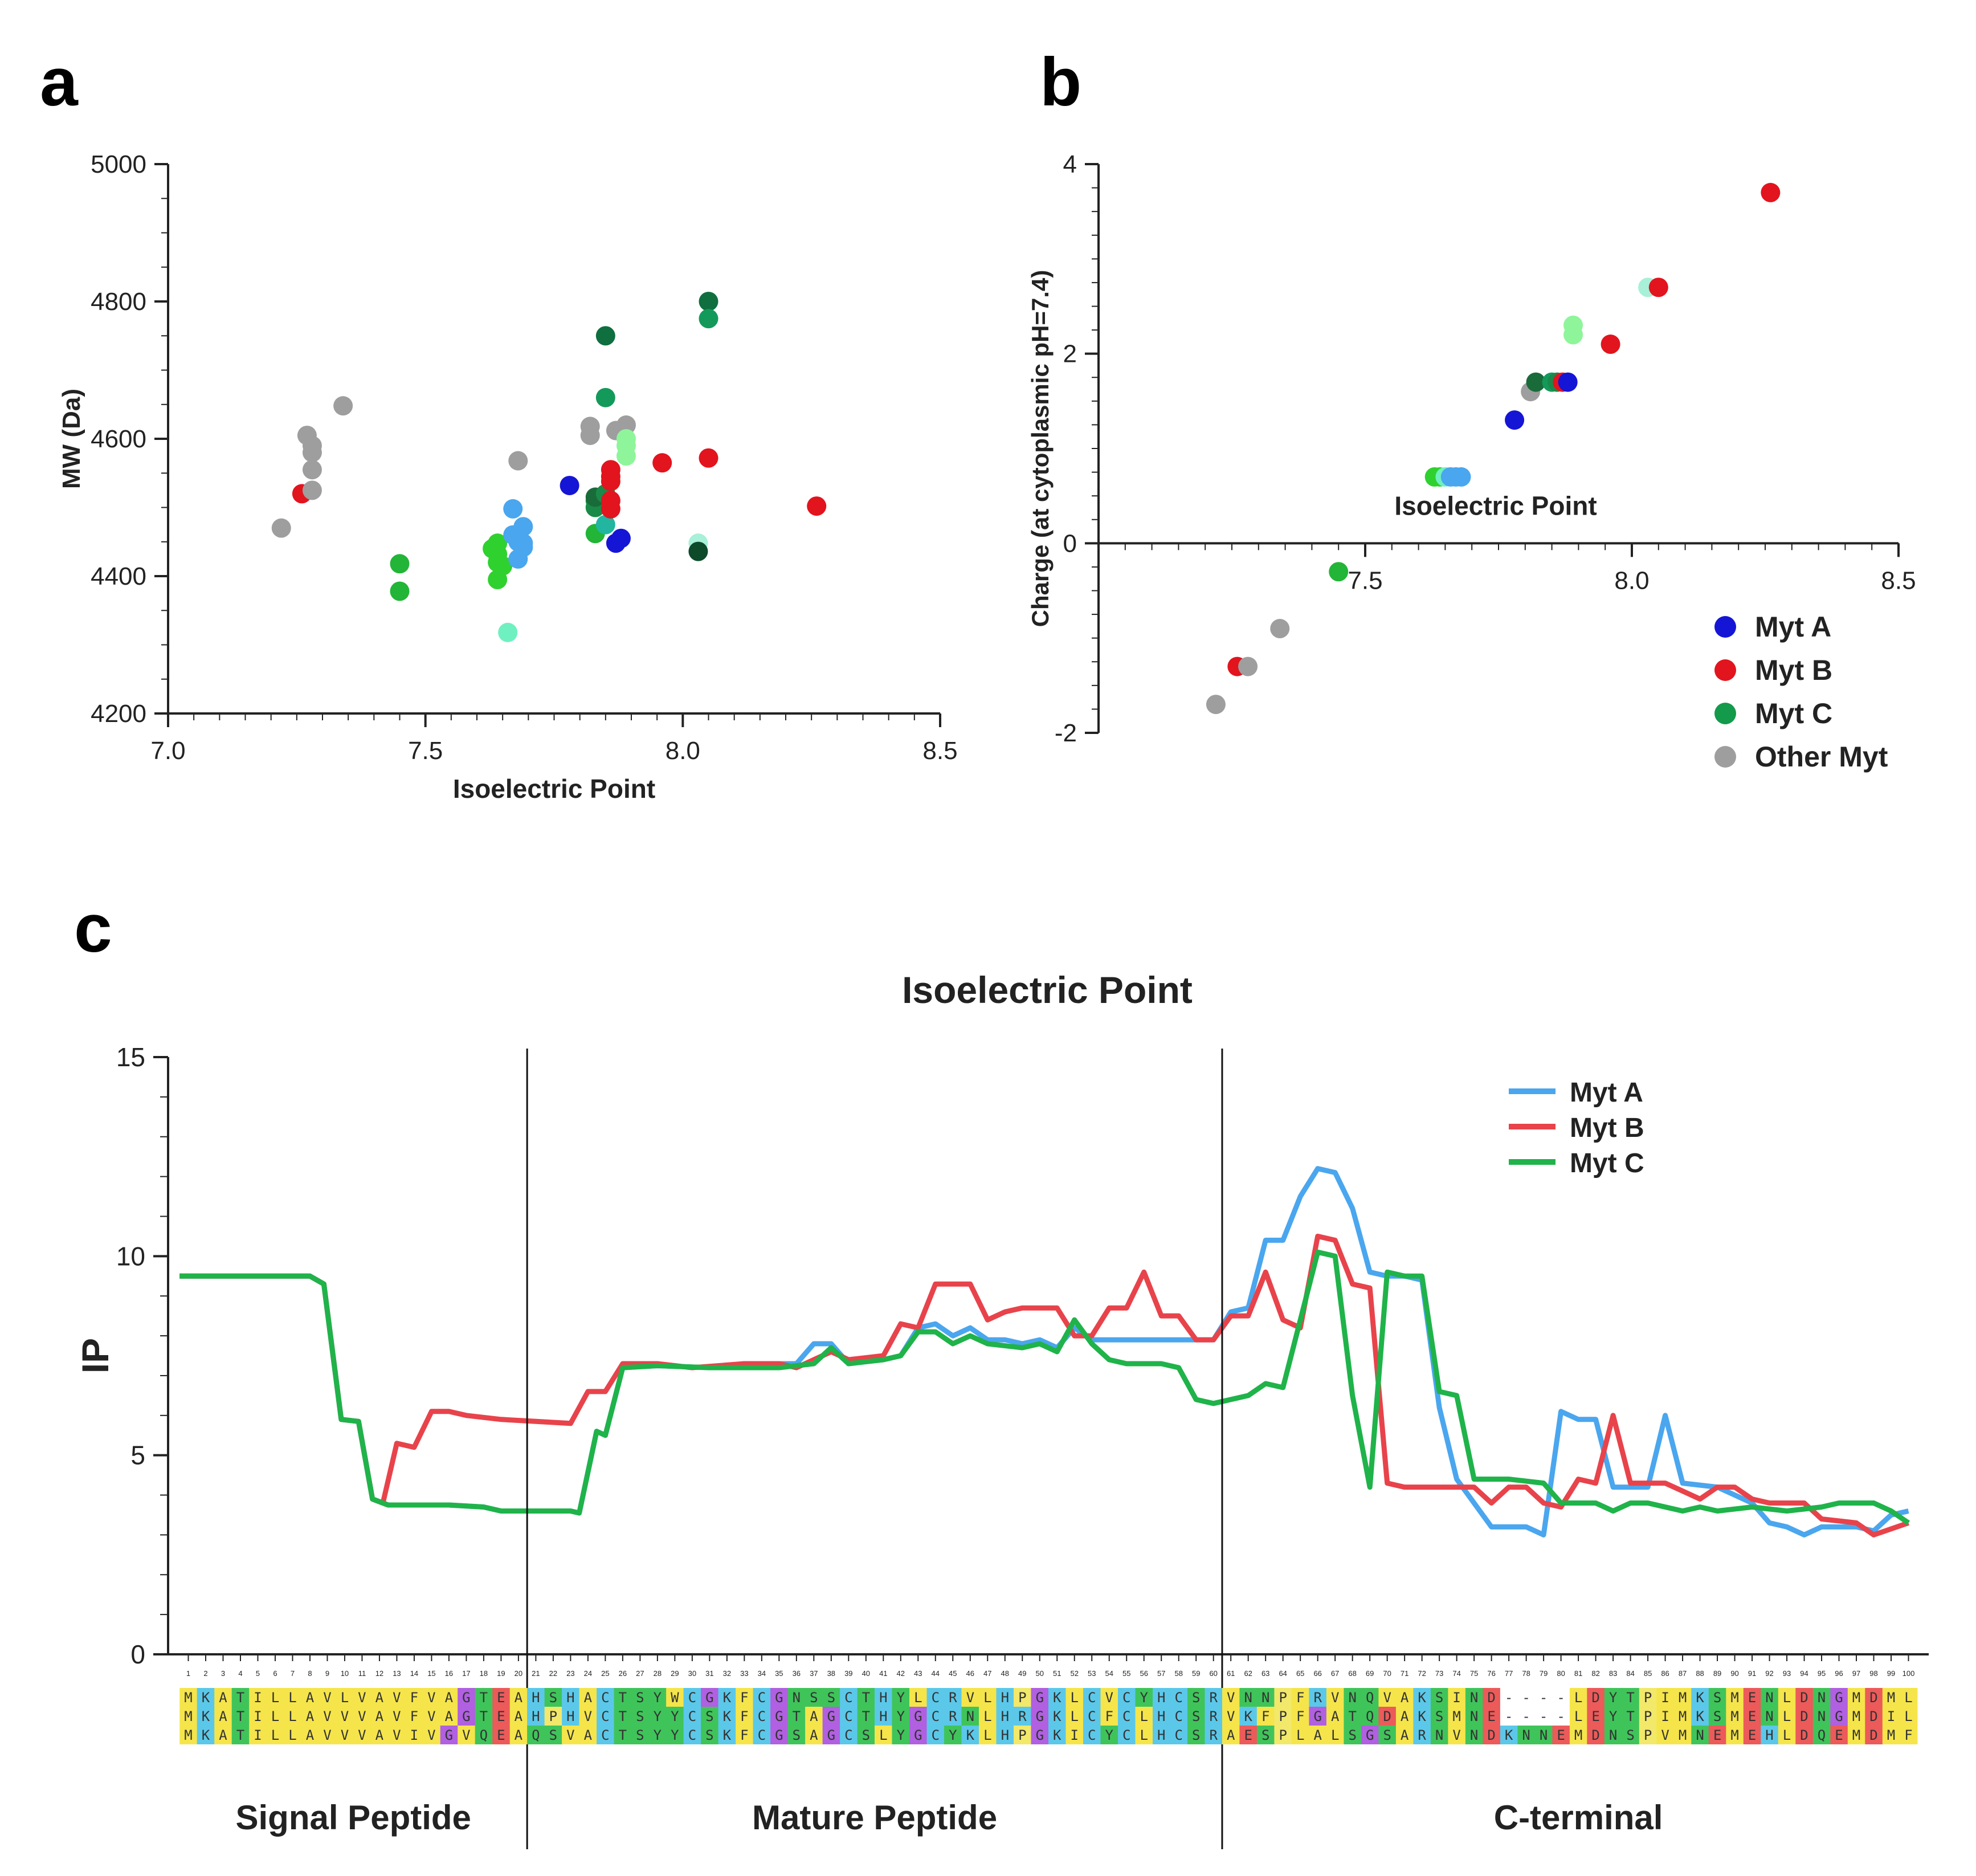  I want to click on alignment-residue: V, so click(466, 1735).